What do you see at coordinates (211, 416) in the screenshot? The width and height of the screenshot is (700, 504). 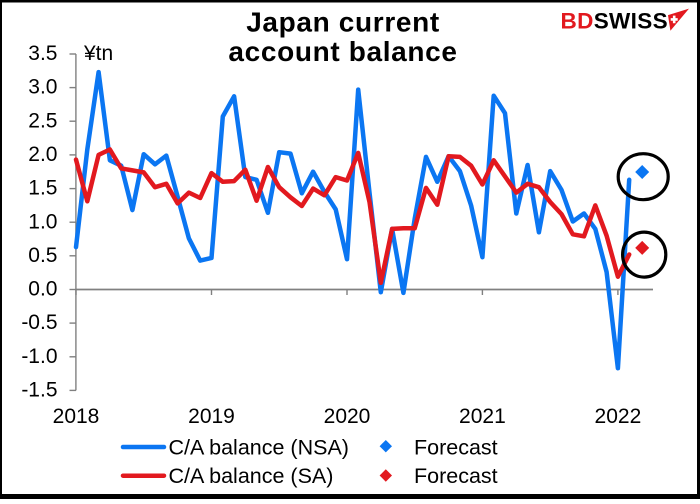 I see `svg-text: 2019` at bounding box center [211, 416].